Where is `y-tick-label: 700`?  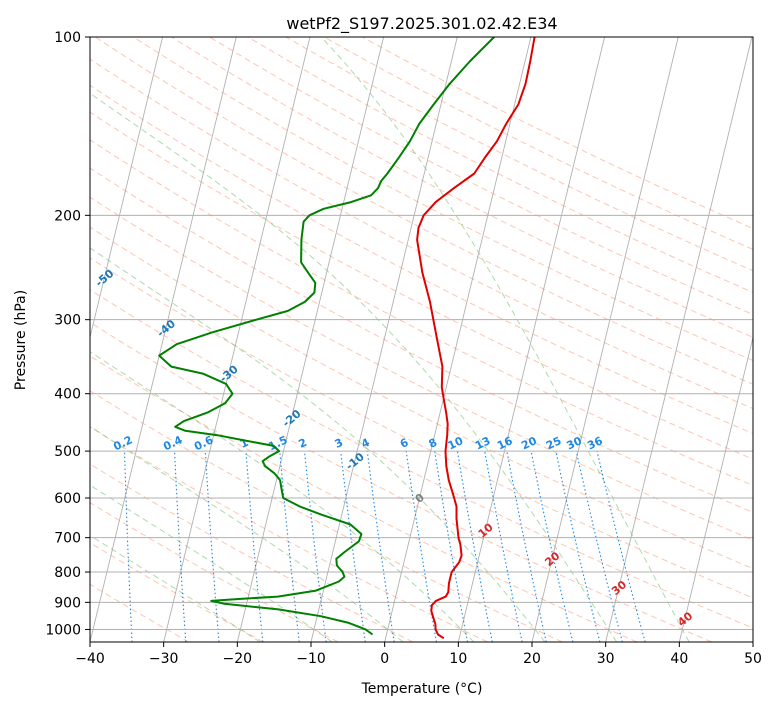
y-tick-label: 700 is located at coordinates (67, 539).